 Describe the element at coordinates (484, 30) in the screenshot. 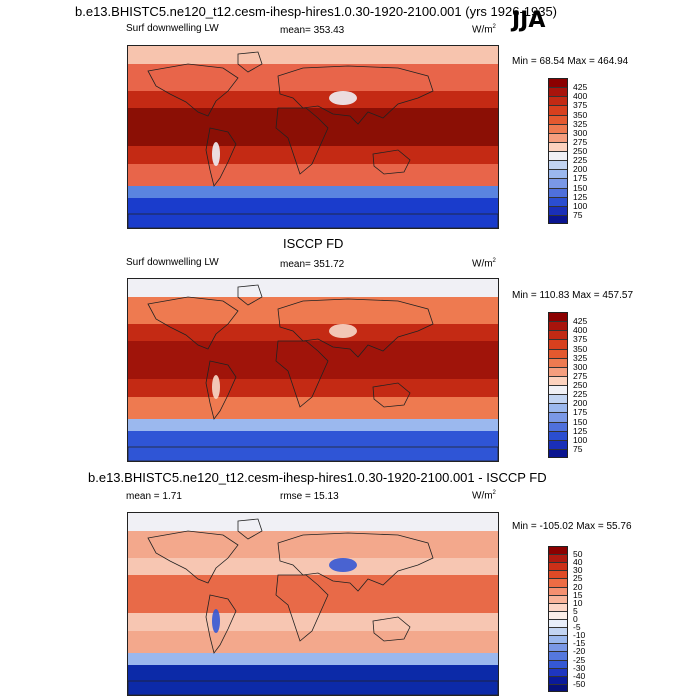

I see `panel-model-units: W/m2` at that location.